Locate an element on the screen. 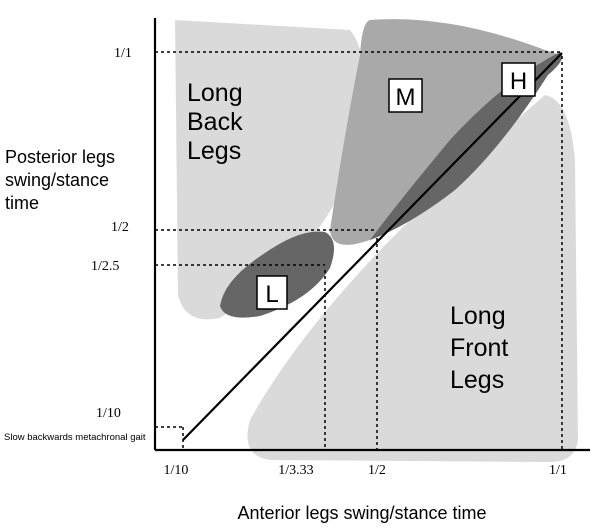 The width and height of the screenshot is (600, 531). medium-label: M is located at coordinates (406, 97).